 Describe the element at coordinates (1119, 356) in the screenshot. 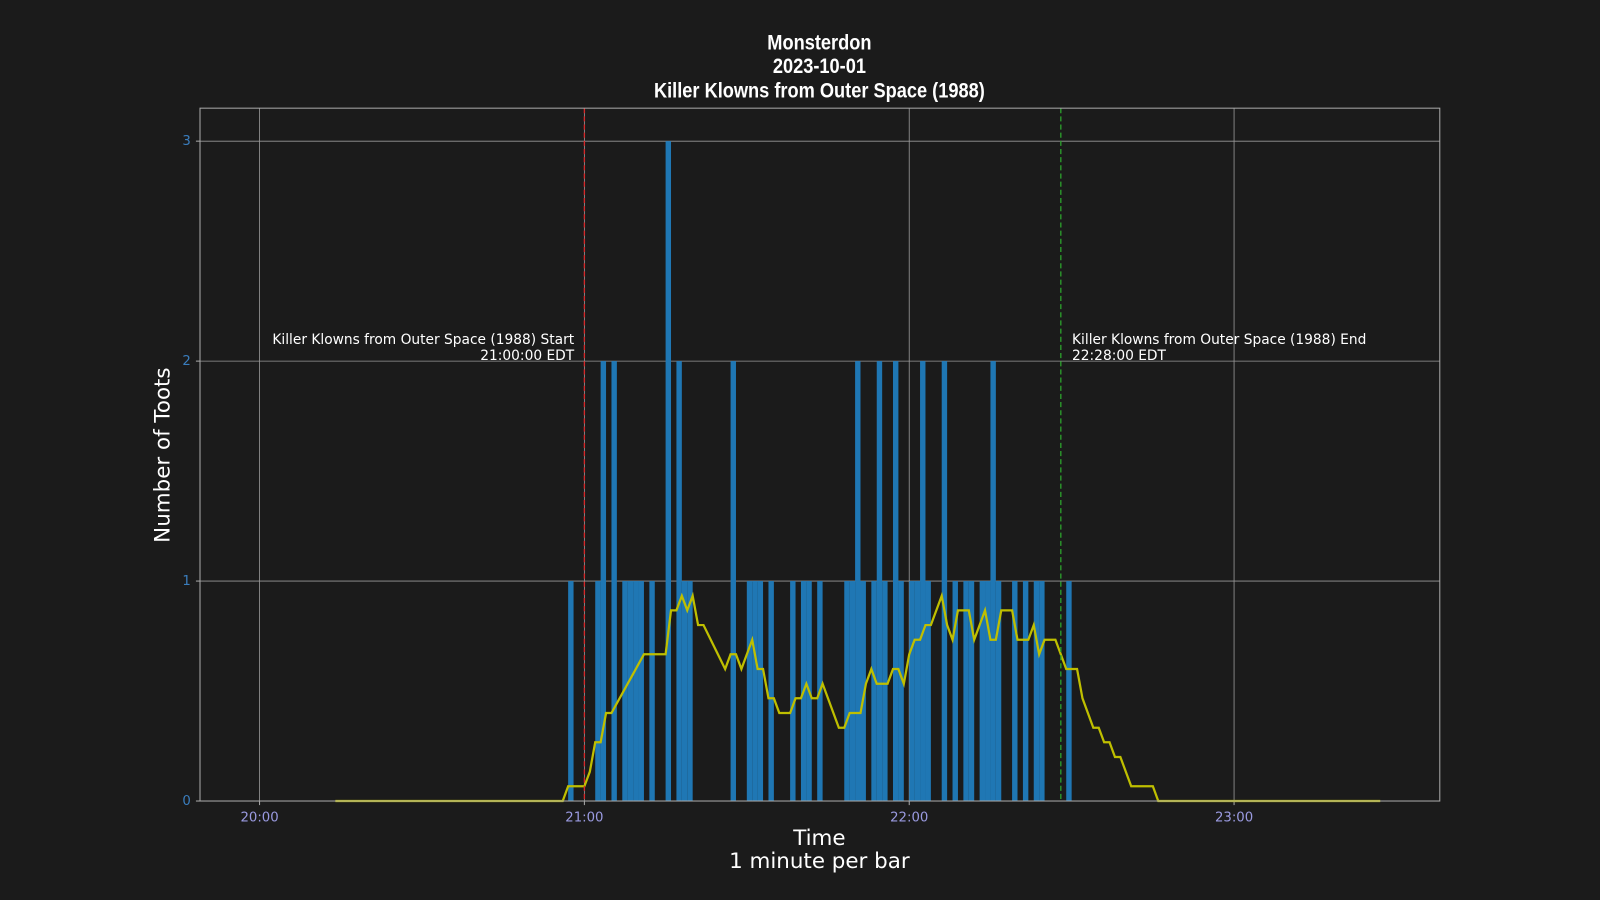

I see `annotation: 22:28:00 EDT` at that location.